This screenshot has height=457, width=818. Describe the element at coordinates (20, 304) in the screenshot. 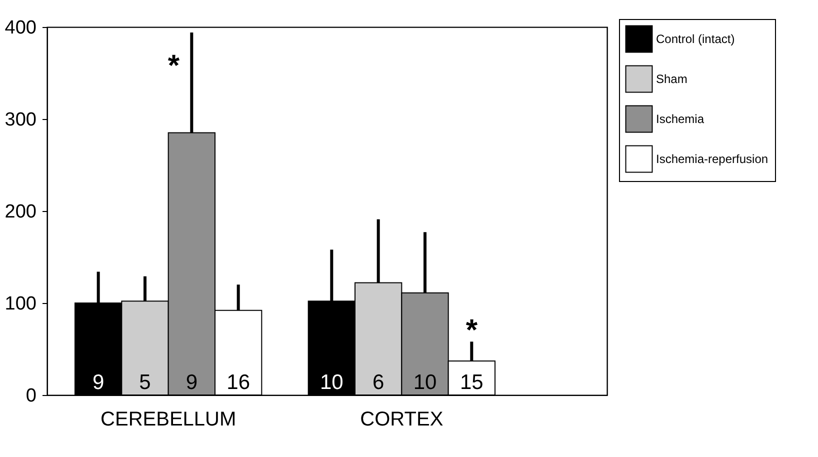

I see `y-tick-label: 100` at that location.